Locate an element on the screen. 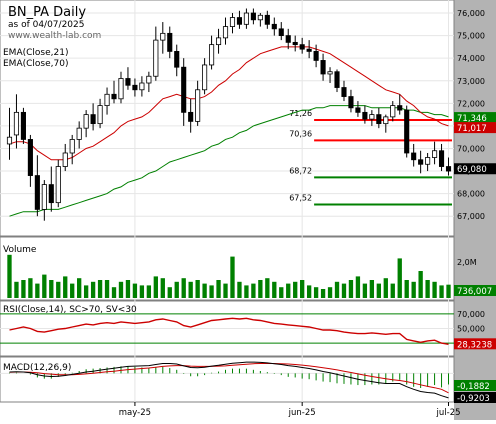 This screenshot has width=496, height=424. volume-last-box is located at coordinates (475, 290).